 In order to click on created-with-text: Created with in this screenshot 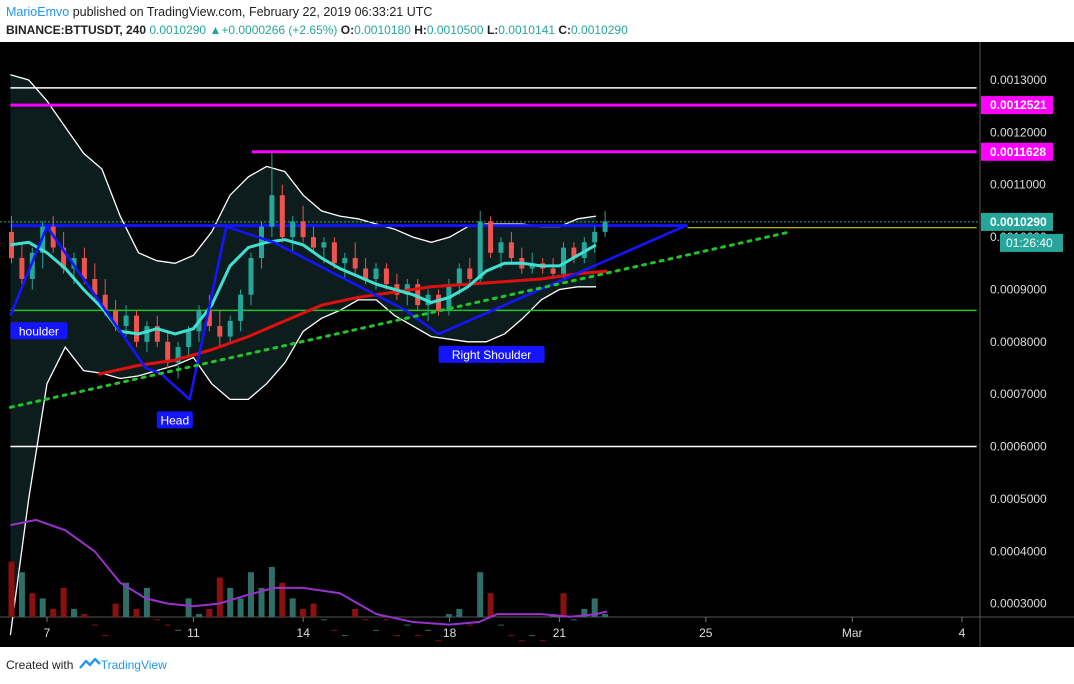, I will do `click(40, 665)`.